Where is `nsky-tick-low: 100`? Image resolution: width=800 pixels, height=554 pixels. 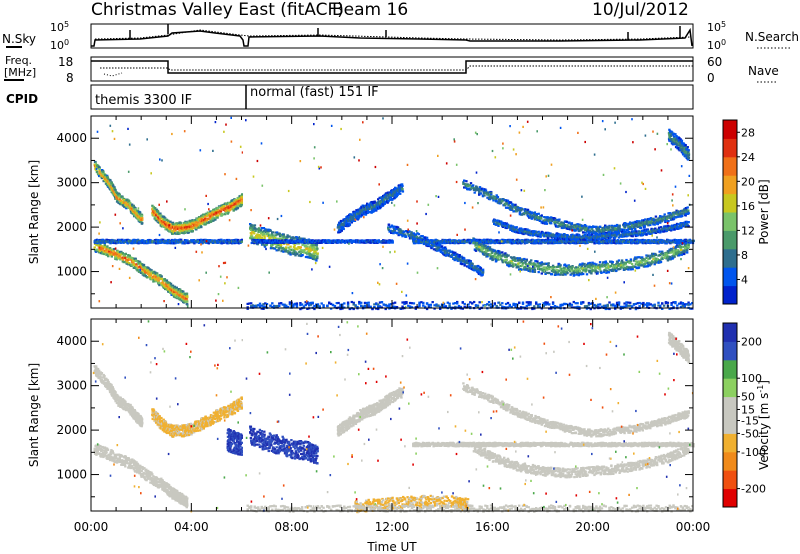
nsky-tick-low: 100 is located at coordinates (59, 45).